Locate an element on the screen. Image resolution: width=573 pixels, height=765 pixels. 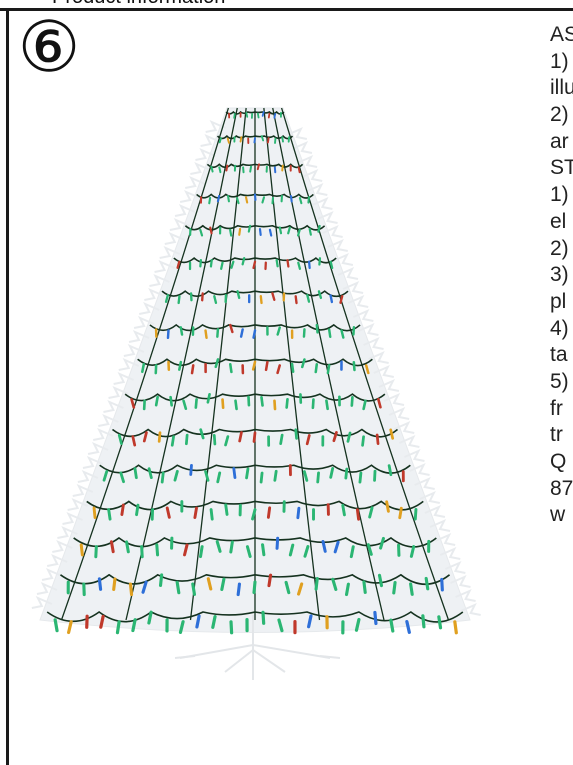
step-number: ⑥ is located at coordinates (49, 47).